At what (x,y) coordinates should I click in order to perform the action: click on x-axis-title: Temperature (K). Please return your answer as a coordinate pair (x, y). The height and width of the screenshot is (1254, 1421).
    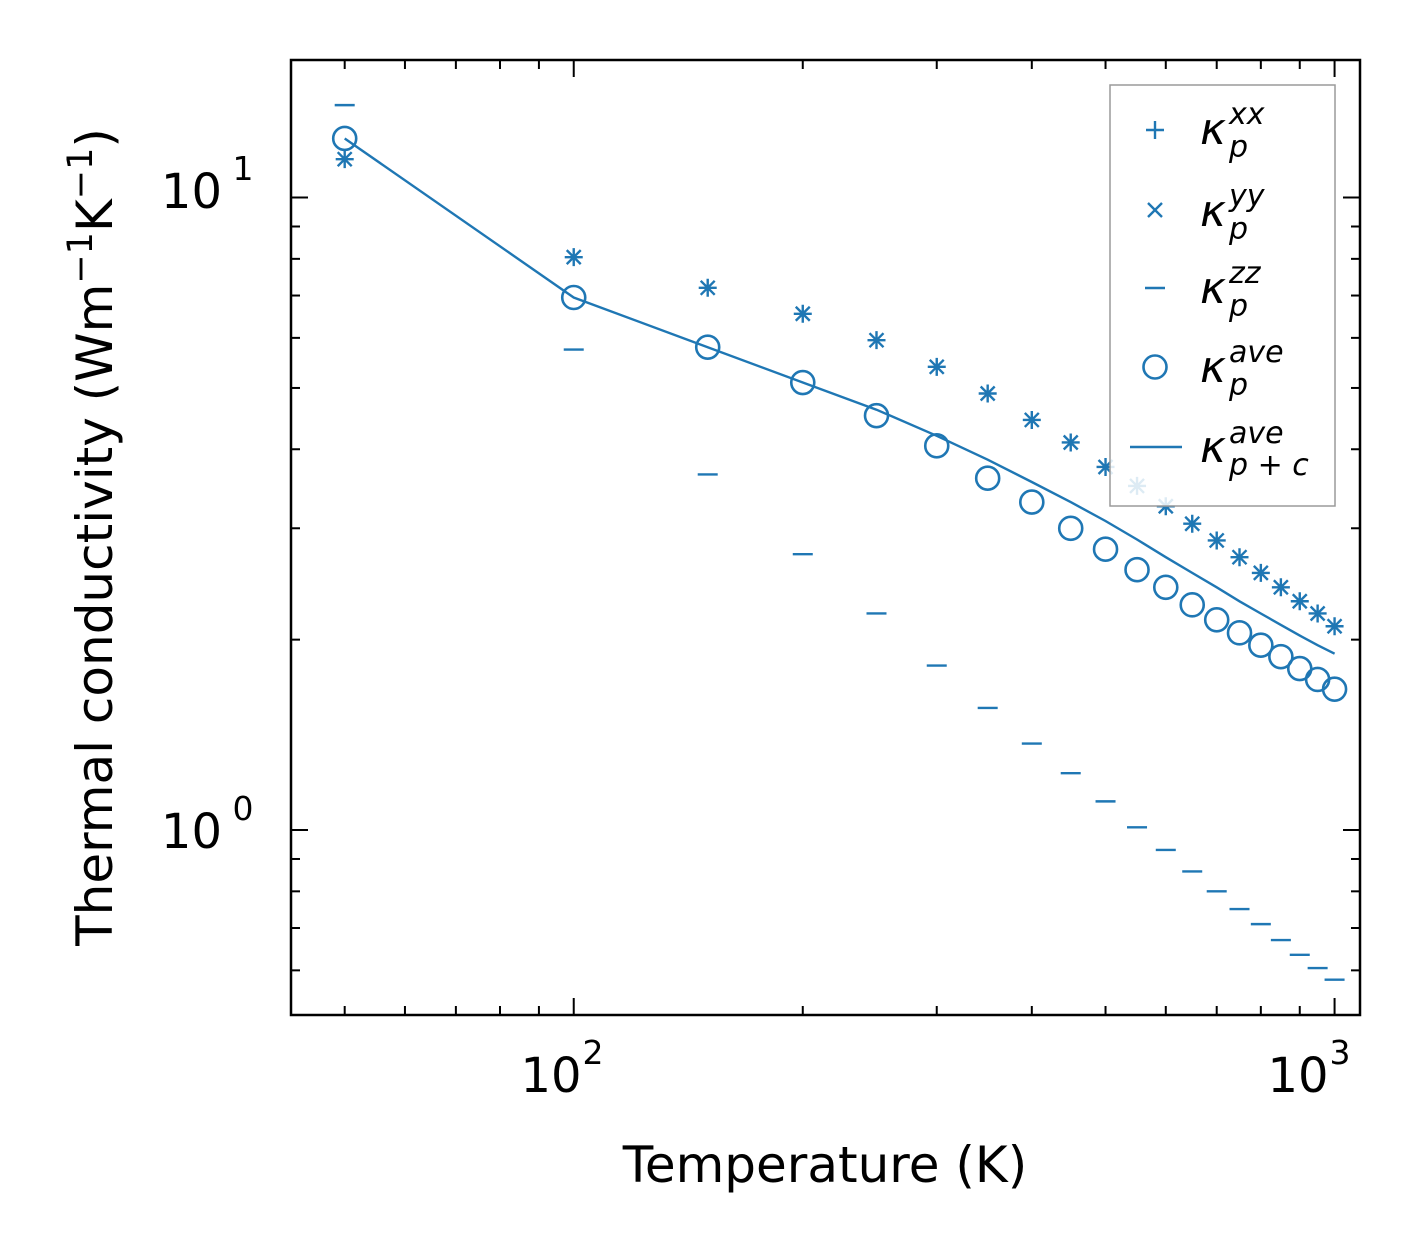
    Looking at the image, I should click on (824, 1165).